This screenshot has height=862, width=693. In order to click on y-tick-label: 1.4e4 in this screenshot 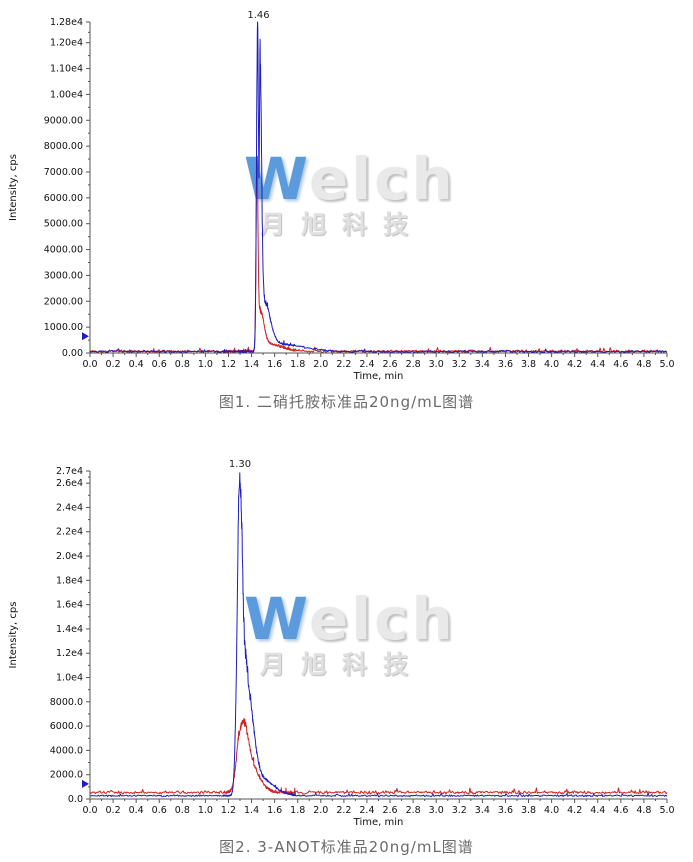, I will do `click(69, 629)`.